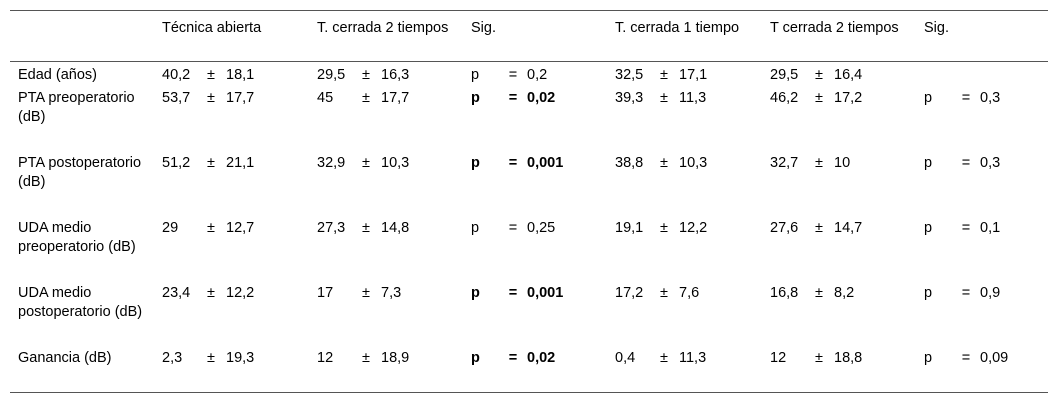 The height and width of the screenshot is (410, 1060). Describe the element at coordinates (689, 293) in the screenshot. I see `sd-value: 7,6` at that location.